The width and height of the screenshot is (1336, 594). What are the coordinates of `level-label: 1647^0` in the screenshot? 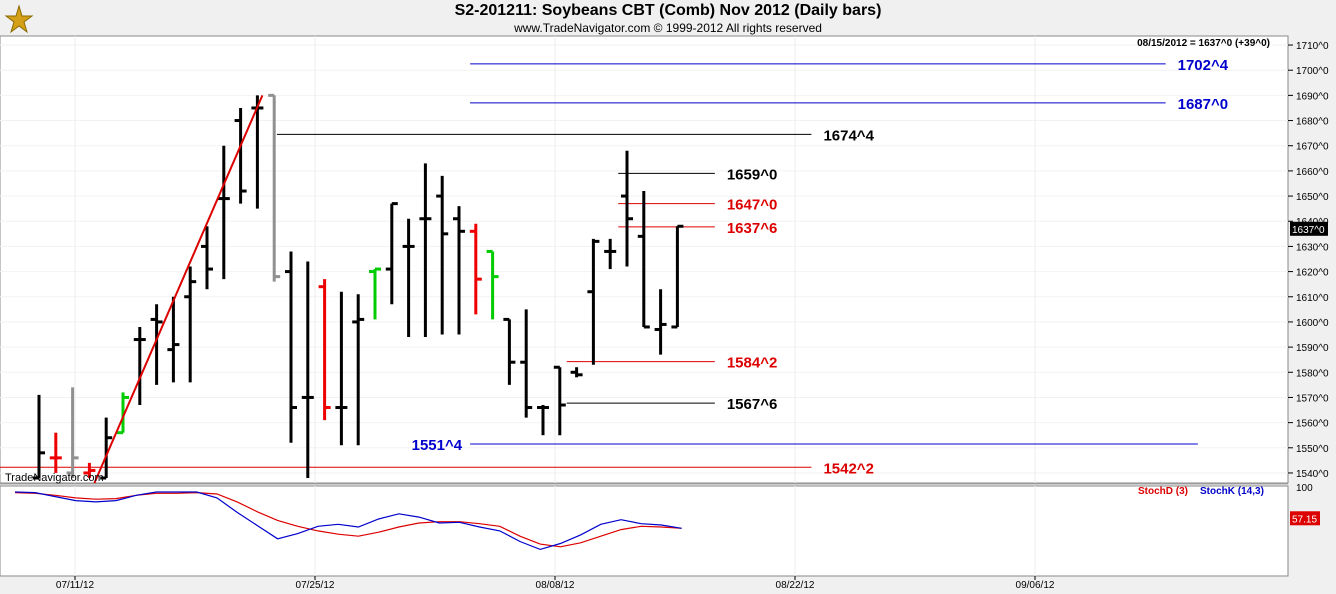 It's located at (752, 205).